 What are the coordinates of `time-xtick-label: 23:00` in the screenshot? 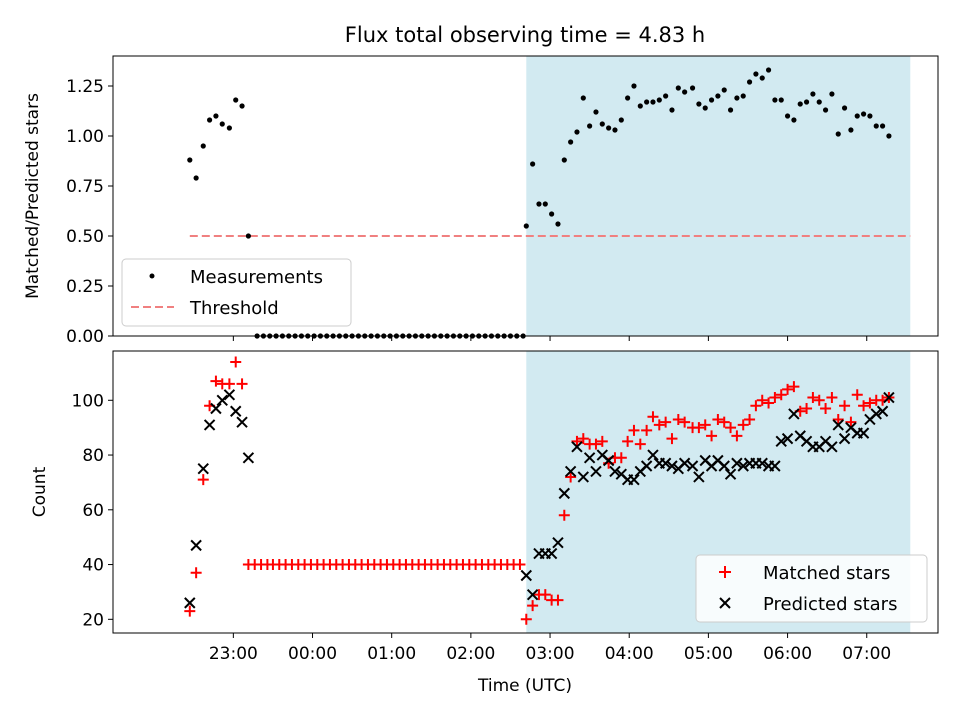 It's located at (233, 654).